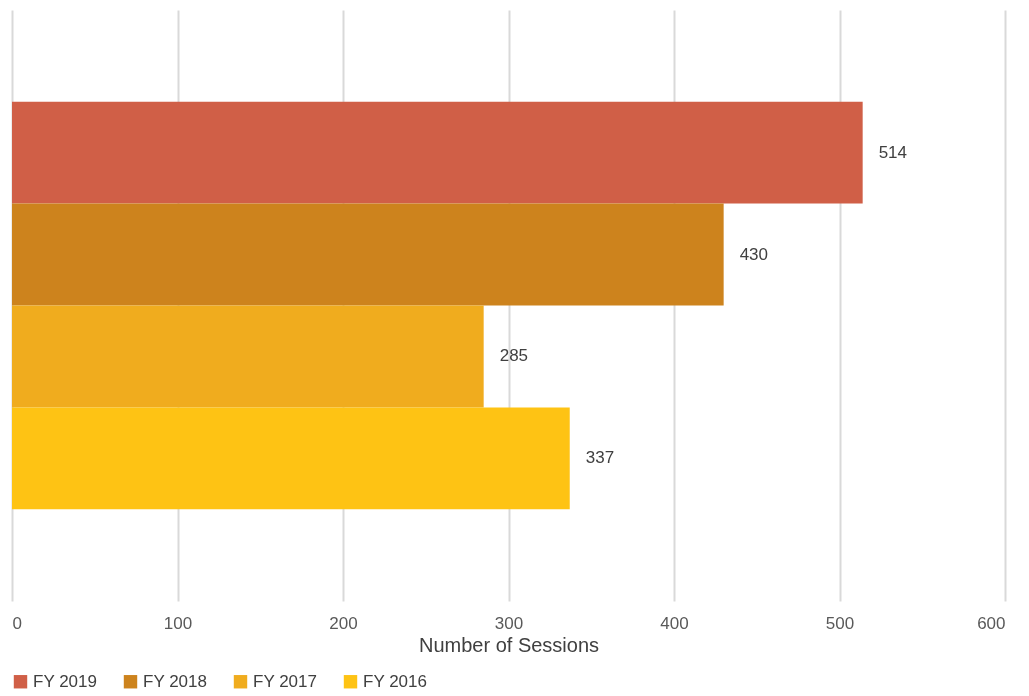 The image size is (1029, 696). What do you see at coordinates (893, 152) in the screenshot?
I see `data-label: 514` at bounding box center [893, 152].